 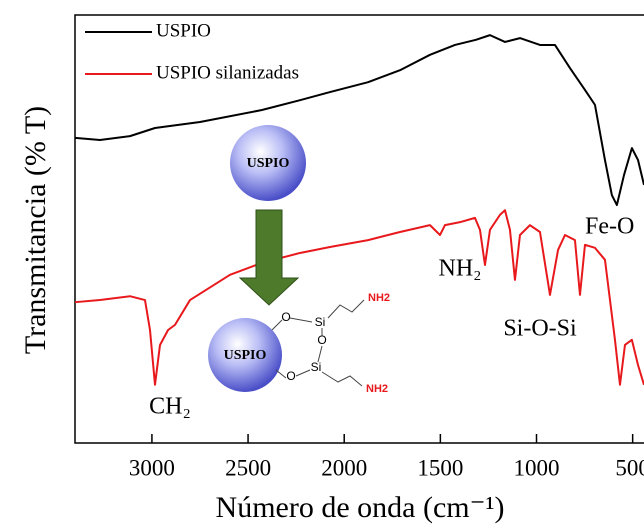 What do you see at coordinates (183, 30) in the screenshot?
I see `legend-label: USPIO` at bounding box center [183, 30].